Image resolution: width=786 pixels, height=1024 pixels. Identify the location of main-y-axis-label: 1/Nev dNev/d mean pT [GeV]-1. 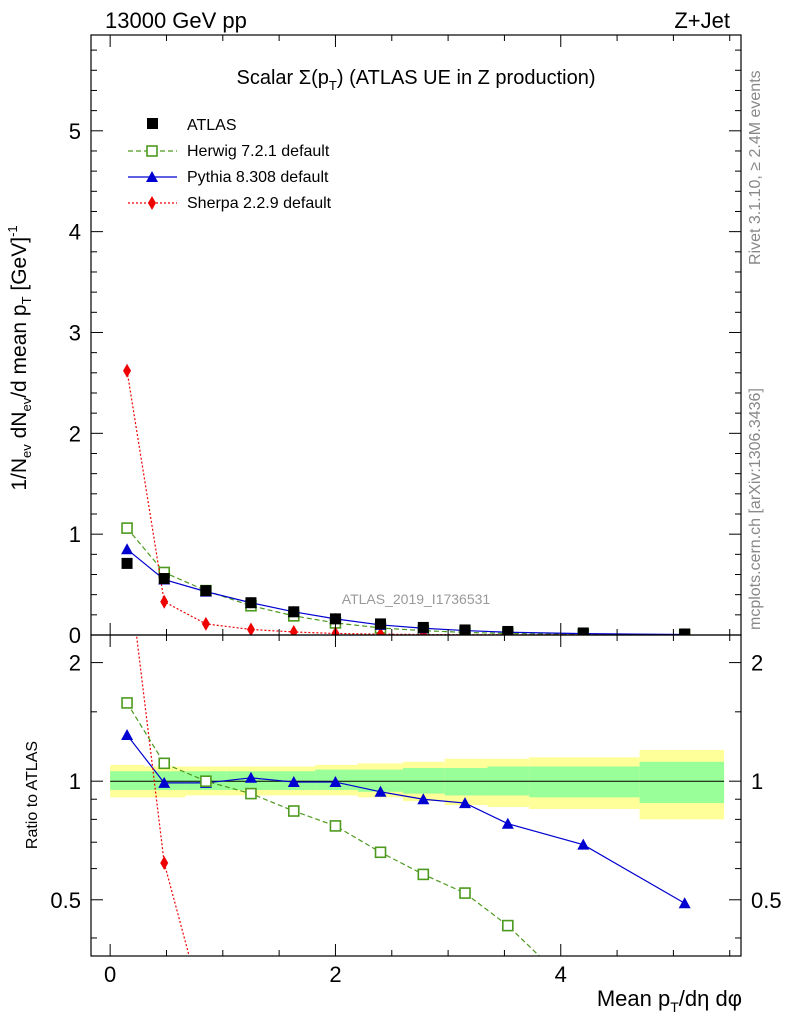
(19, 357).